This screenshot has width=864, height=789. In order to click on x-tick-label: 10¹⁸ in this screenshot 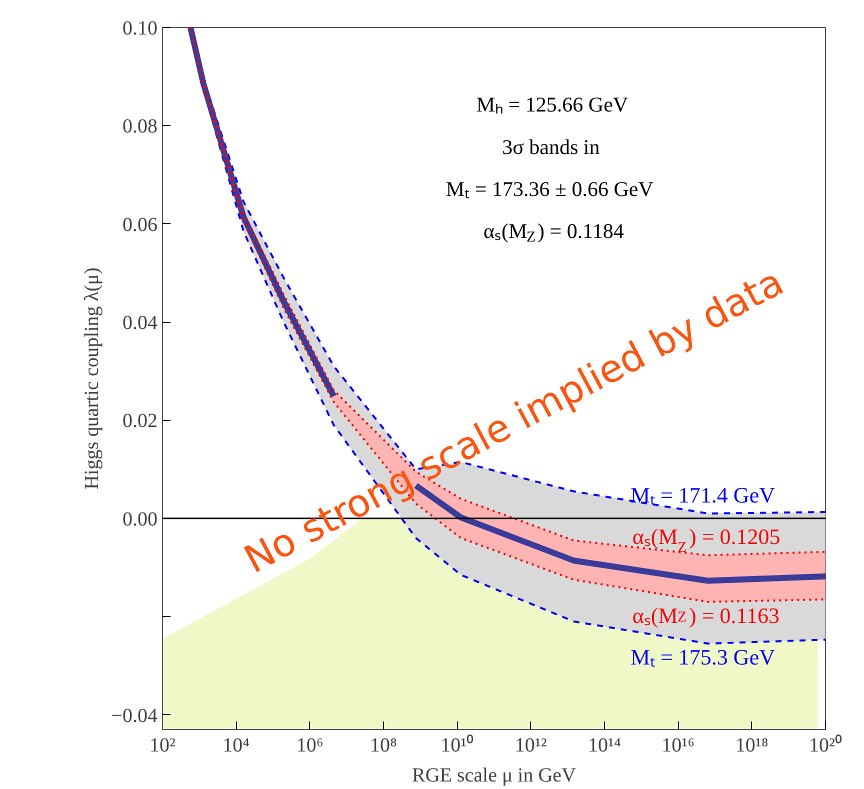, I will do `click(751, 745)`.